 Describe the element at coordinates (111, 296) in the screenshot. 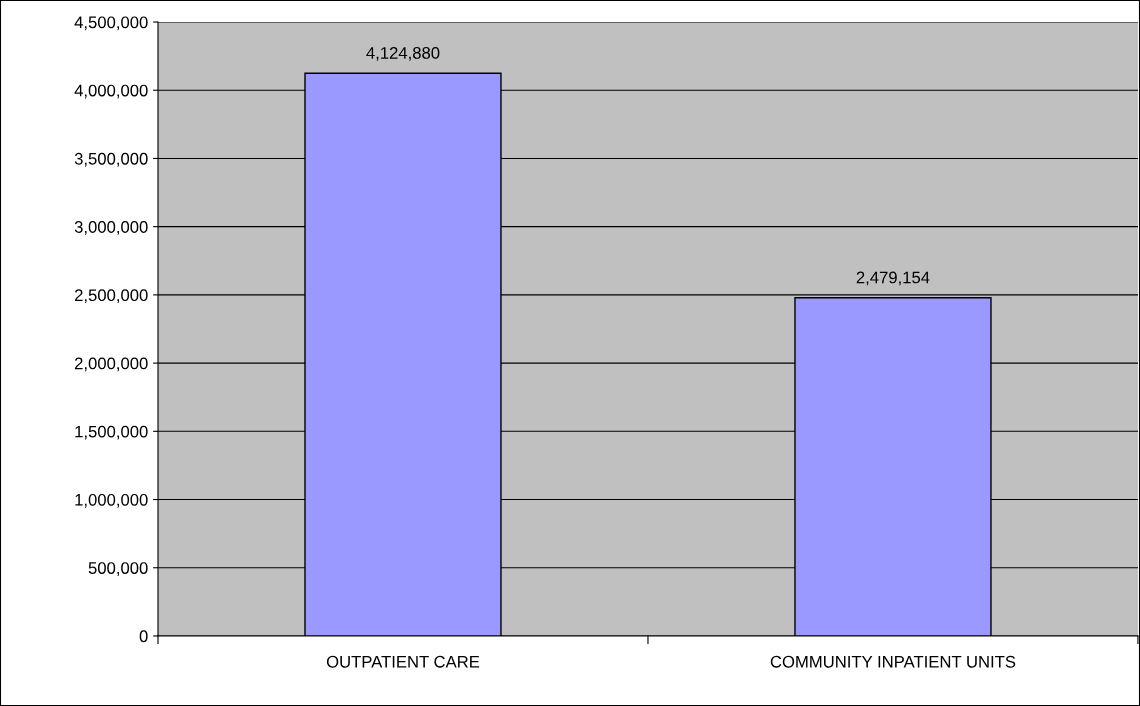

I see `y-tick-label: 2,500,000` at that location.